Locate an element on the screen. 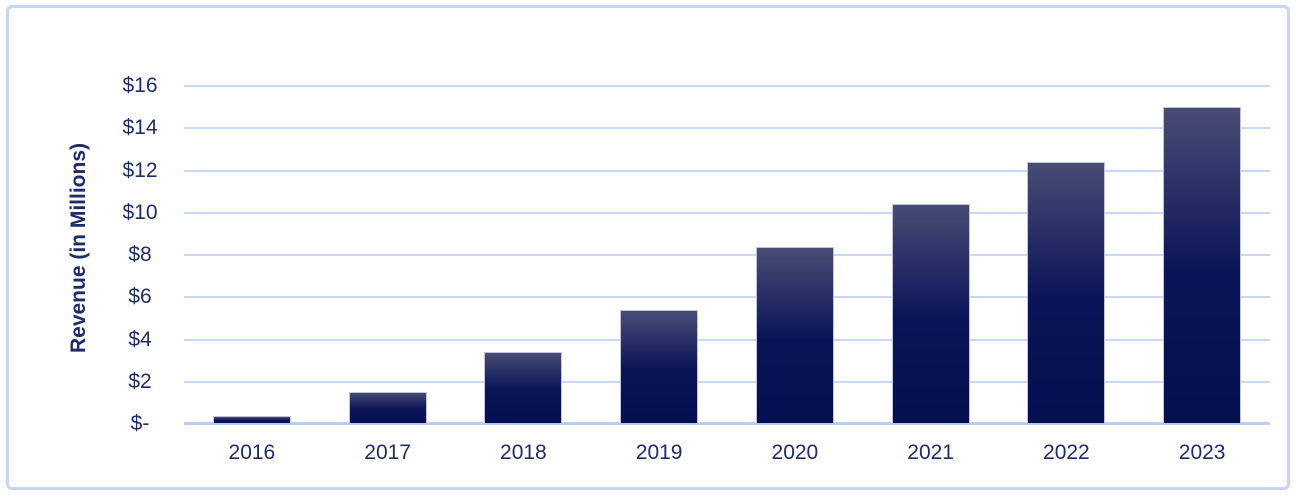 Image resolution: width=1296 pixels, height=499 pixels. y-tick-label-8: $8 is located at coordinates (140, 254).